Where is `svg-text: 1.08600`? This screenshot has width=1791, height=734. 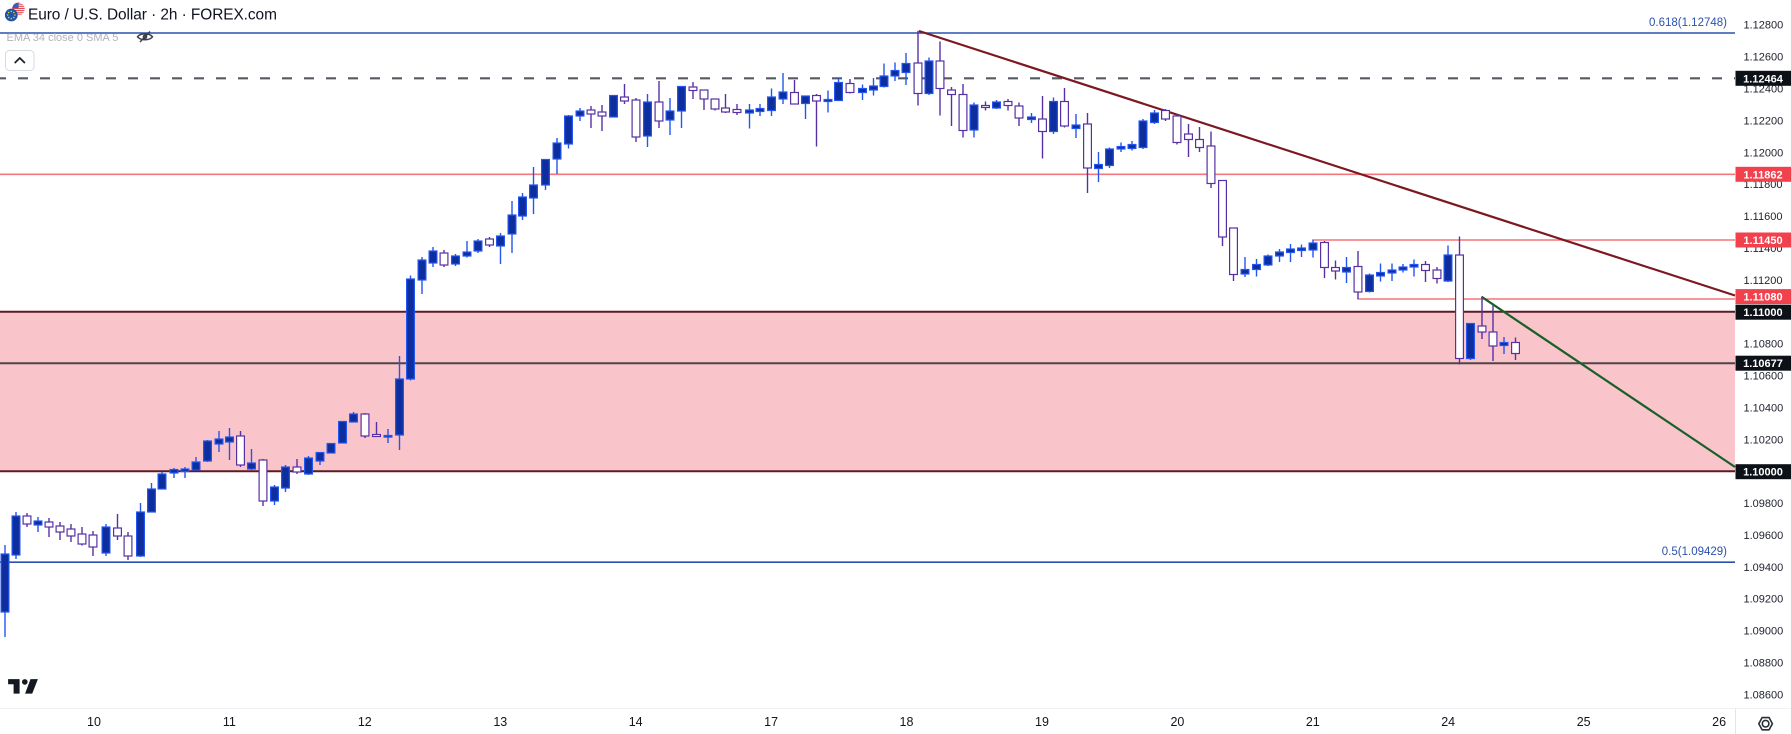 svg-text: 1.08600 is located at coordinates (1764, 695).